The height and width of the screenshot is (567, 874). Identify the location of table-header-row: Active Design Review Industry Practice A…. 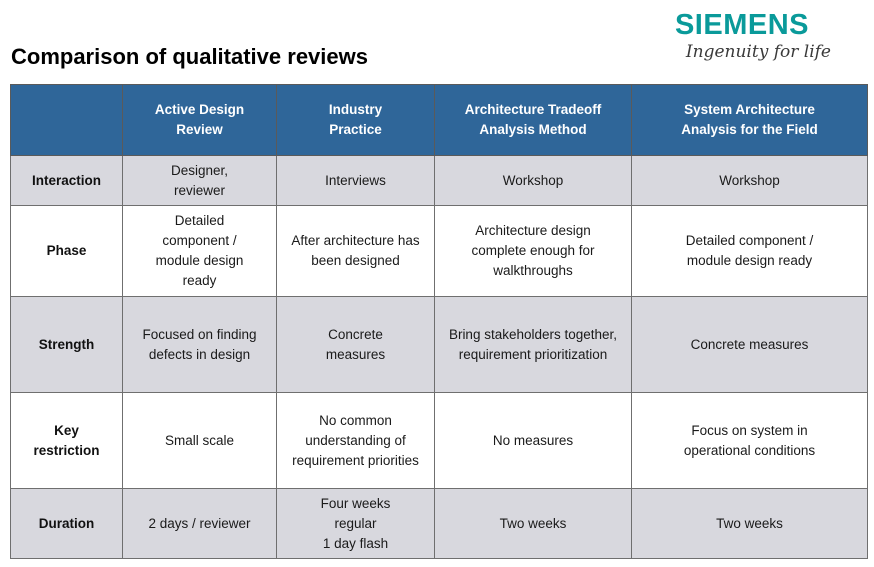
(439, 120).